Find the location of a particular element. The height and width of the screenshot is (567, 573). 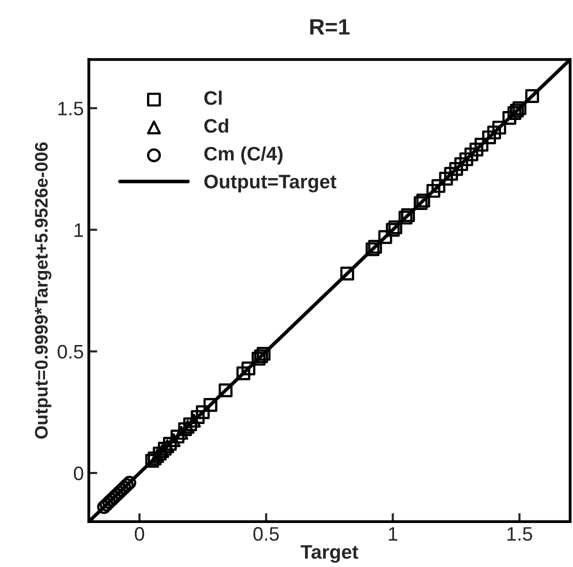

chart-title: R=1 is located at coordinates (330, 27).